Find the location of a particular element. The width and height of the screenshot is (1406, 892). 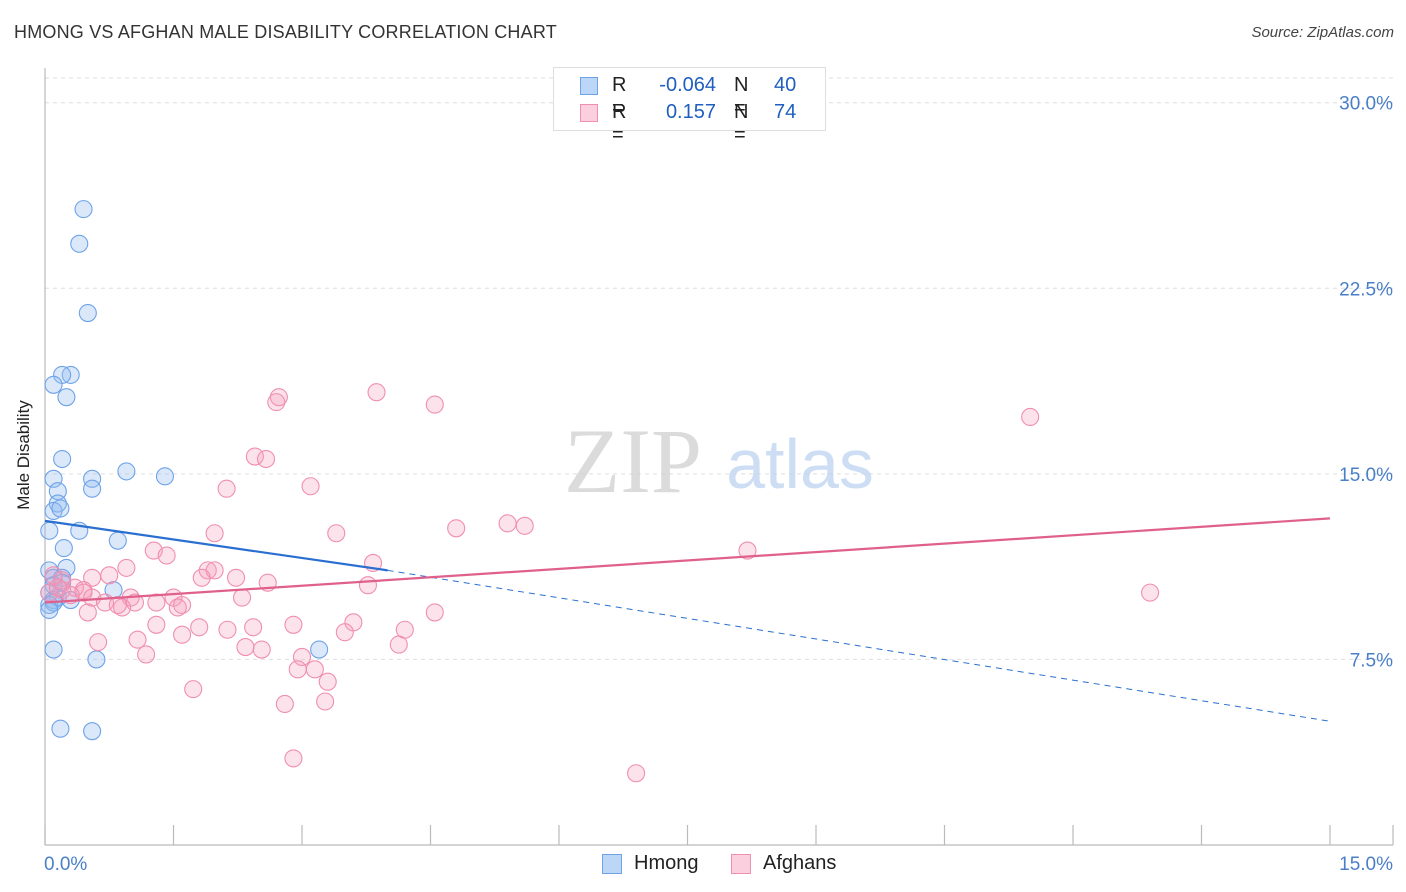

stats-legend: R = -0.064 N = 40 R = 0.157 N = 74 is located at coordinates (689, 106).